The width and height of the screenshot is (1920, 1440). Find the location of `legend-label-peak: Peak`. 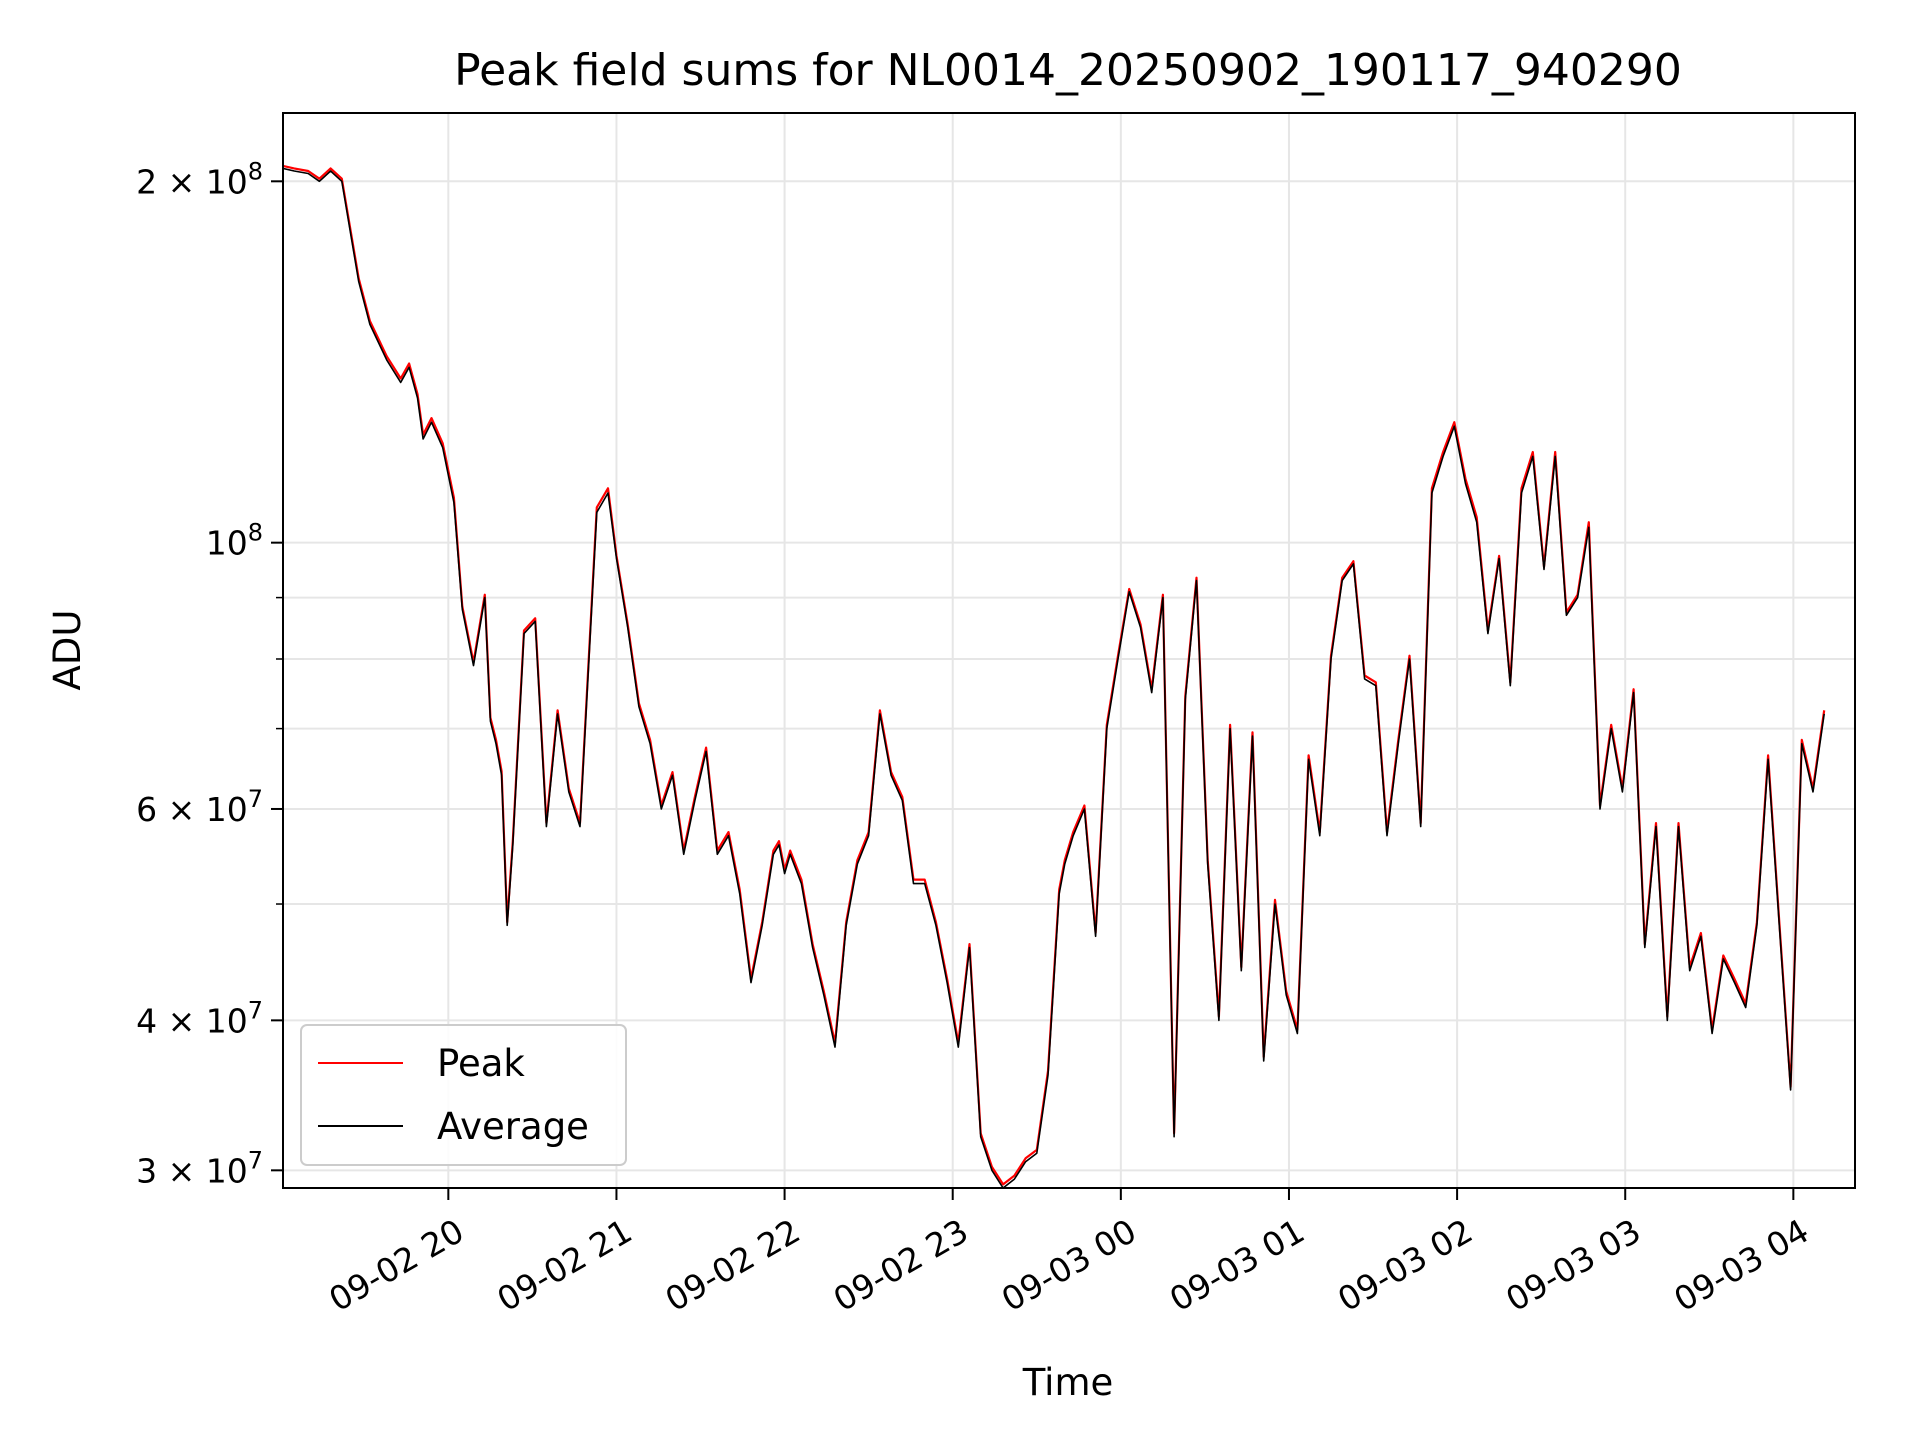

legend-label-peak: Peak is located at coordinates (481, 1063).